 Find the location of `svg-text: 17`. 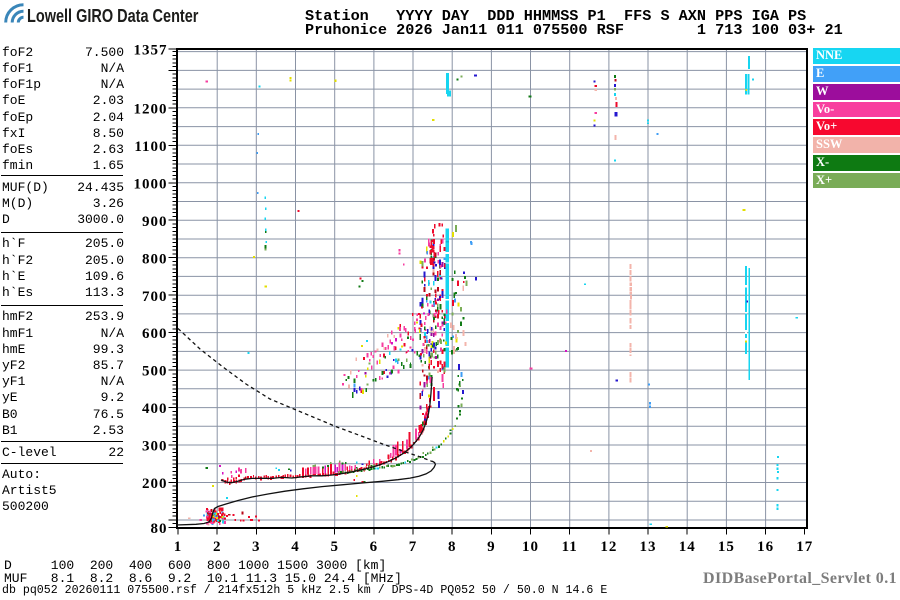

svg-text: 17 is located at coordinates (804, 547).